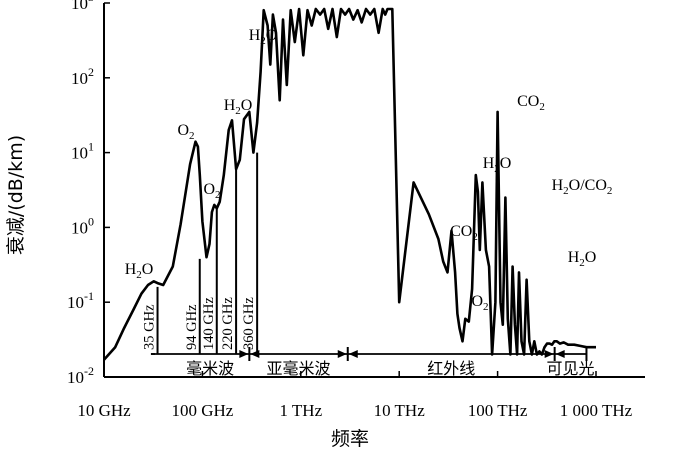 This screenshot has width=700, height=451. What do you see at coordinates (209, 323) in the screenshot?
I see `window-label: 140 GHz` at bounding box center [209, 323].